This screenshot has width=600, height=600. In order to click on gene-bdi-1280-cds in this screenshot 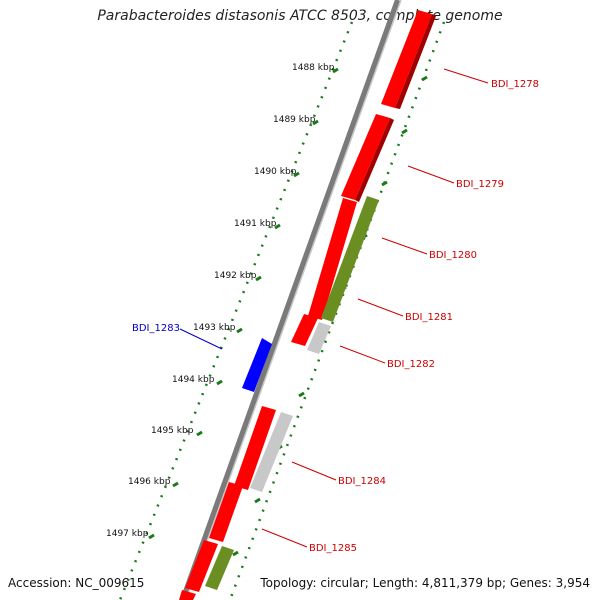, I will do `click(332, 259)`.